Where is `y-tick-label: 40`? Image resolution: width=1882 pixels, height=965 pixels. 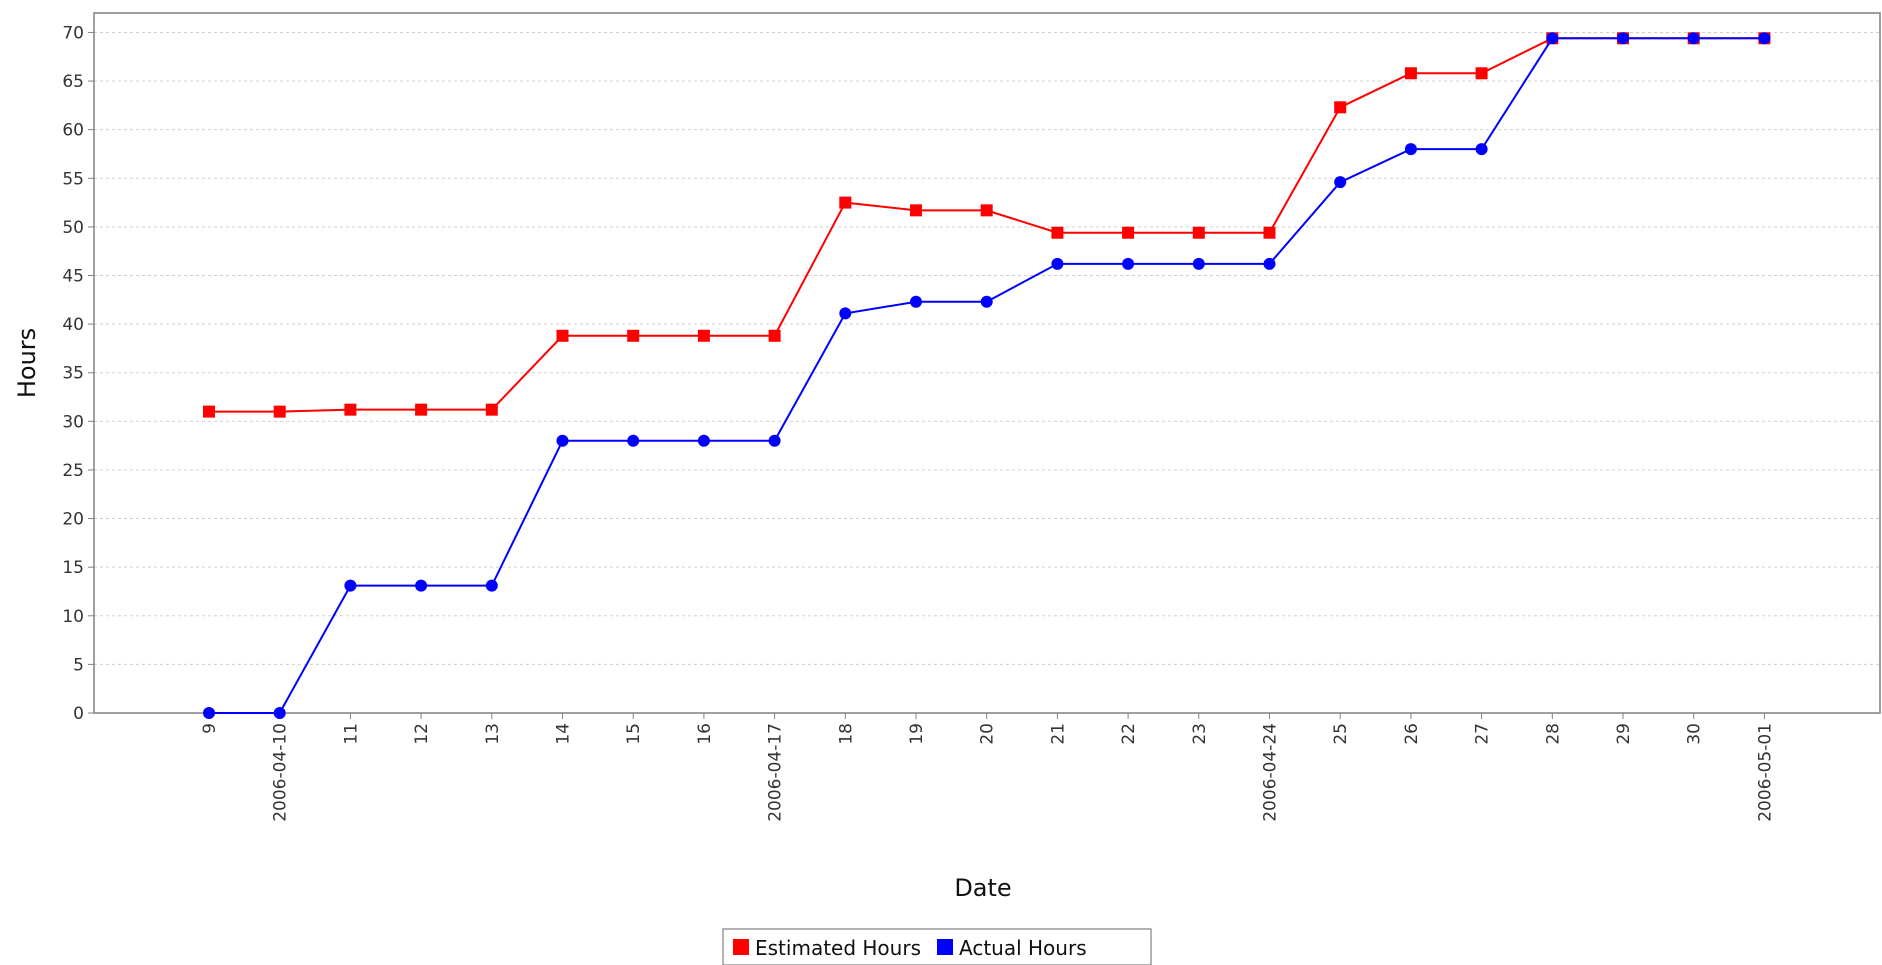 y-tick-label: 40 is located at coordinates (73, 325).